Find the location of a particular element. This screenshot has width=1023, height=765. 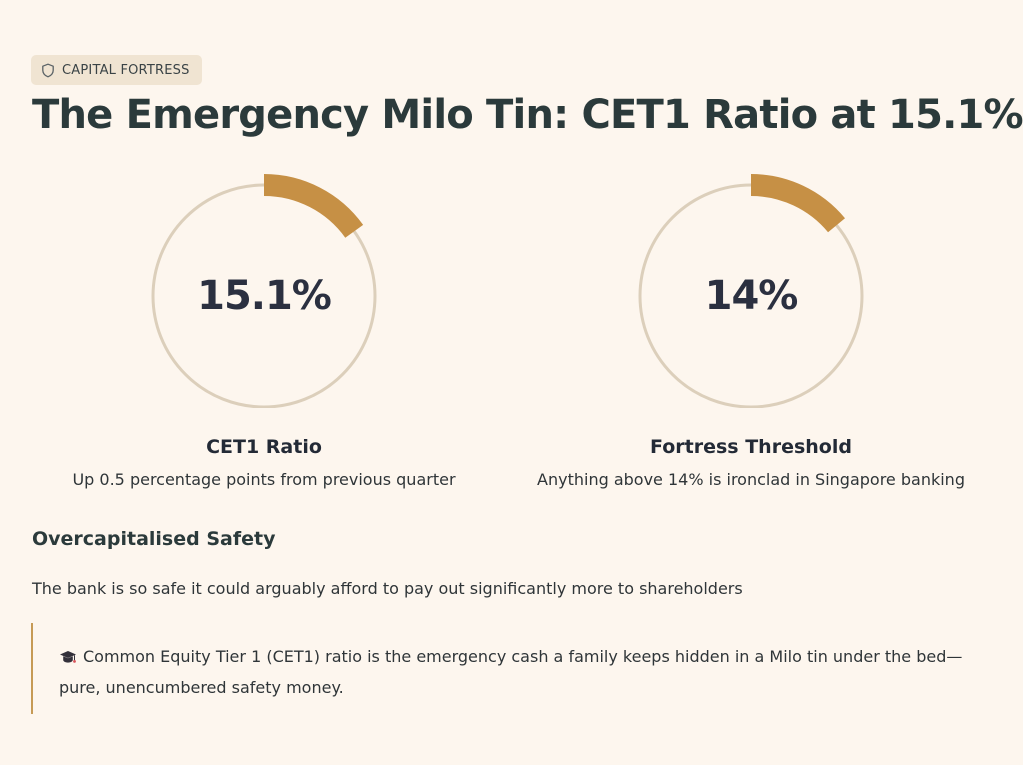

gauge-label: CET1 Ratio is located at coordinates (264, 447).